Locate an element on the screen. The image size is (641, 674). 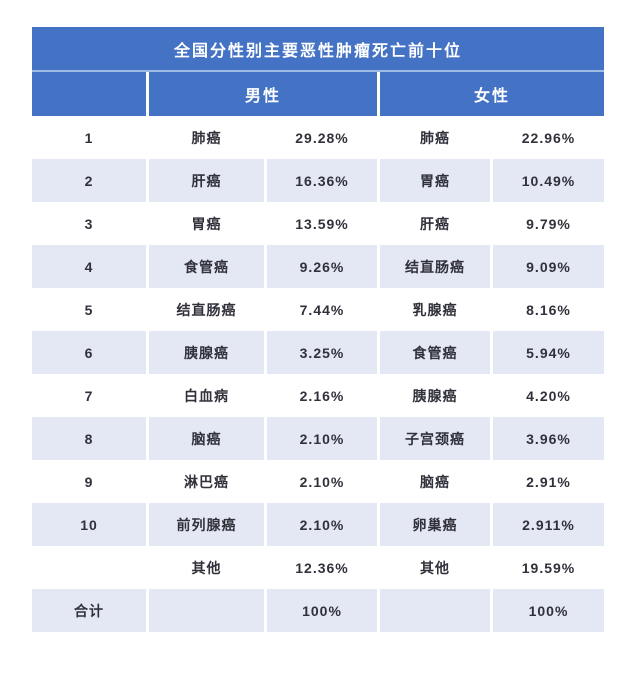
rank-cell: 9 is located at coordinates (89, 481).